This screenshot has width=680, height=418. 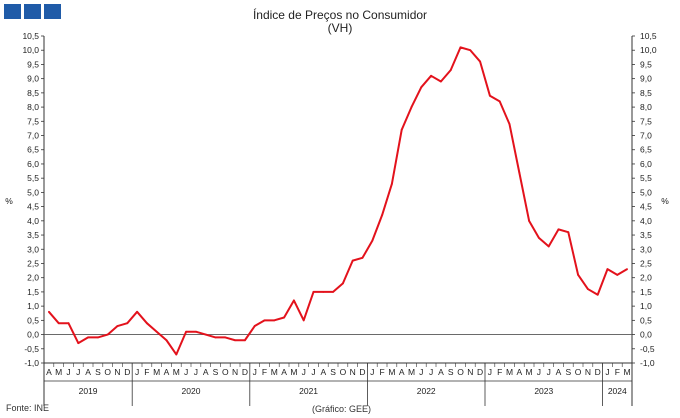 I want to click on y-tick-label-left: 3,0, so click(x=33, y=249).